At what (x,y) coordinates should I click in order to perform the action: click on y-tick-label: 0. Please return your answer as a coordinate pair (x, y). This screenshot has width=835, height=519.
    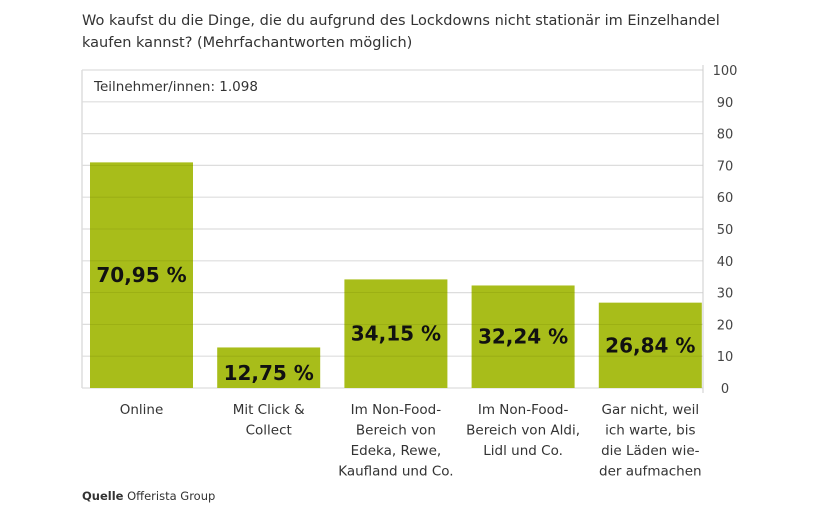
    Looking at the image, I should click on (725, 389).